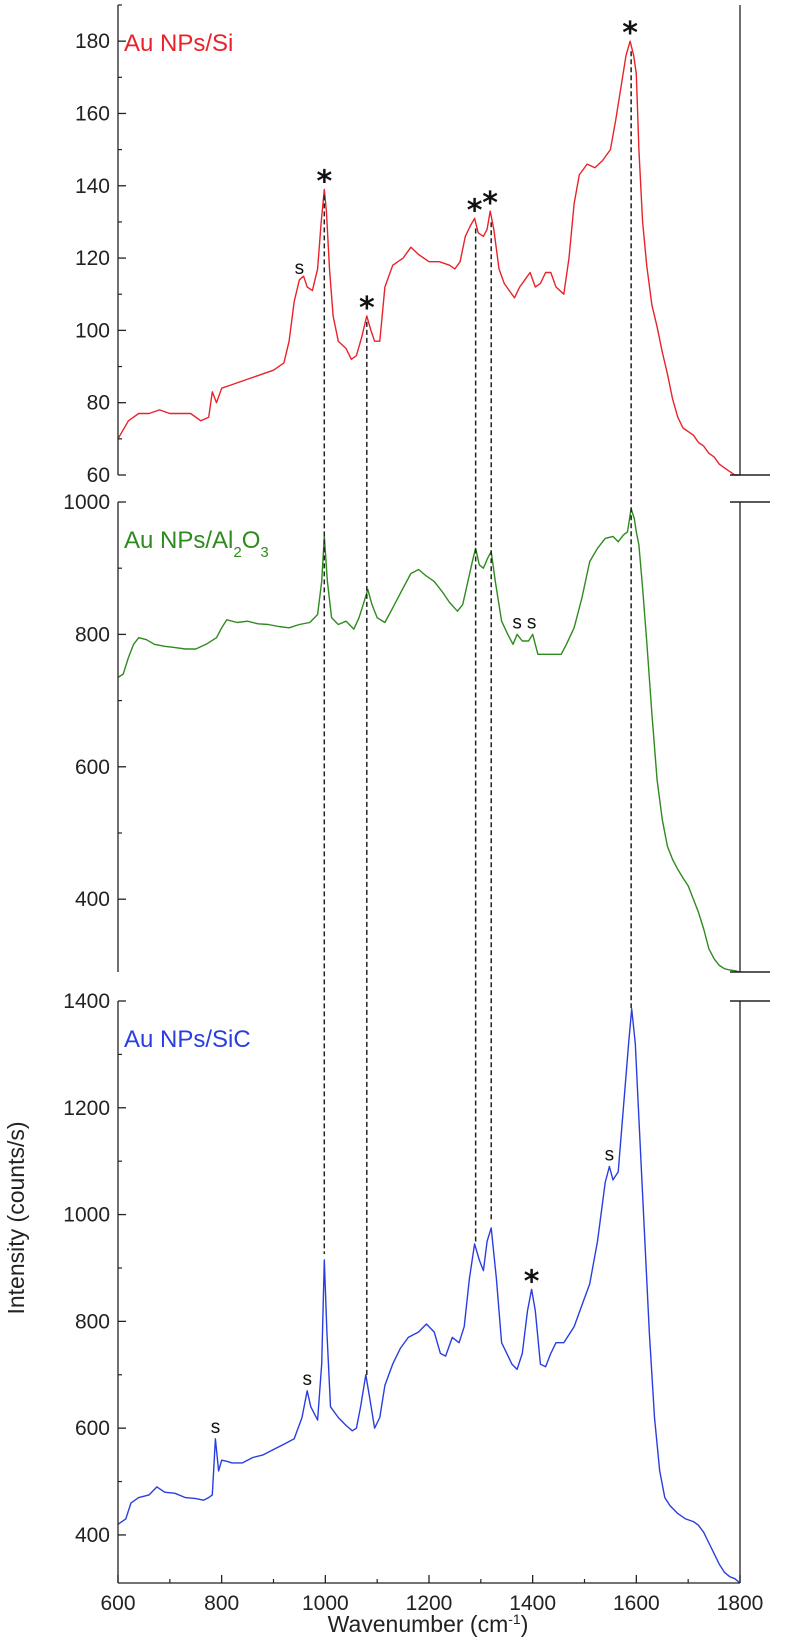 Image resolution: width=812 pixels, height=1646 pixels. What do you see at coordinates (92, 258) in the screenshot?
I see `y-tick-label: 120` at bounding box center [92, 258].